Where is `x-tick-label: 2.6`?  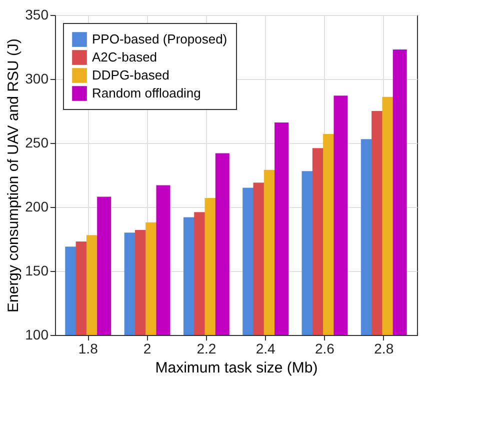
x-tick-label: 2.6 is located at coordinates (324, 348).